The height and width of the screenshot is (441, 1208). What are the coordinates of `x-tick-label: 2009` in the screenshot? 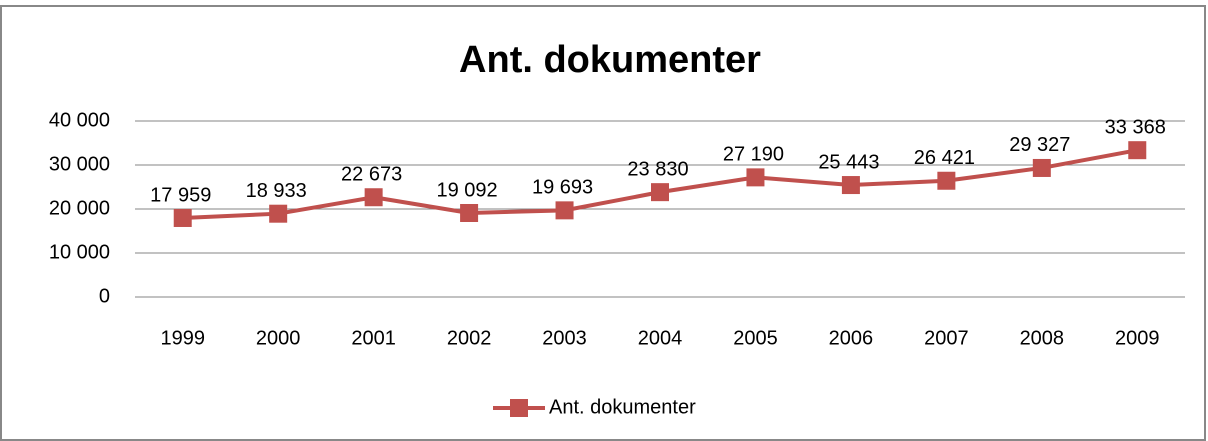 It's located at (1137, 338).